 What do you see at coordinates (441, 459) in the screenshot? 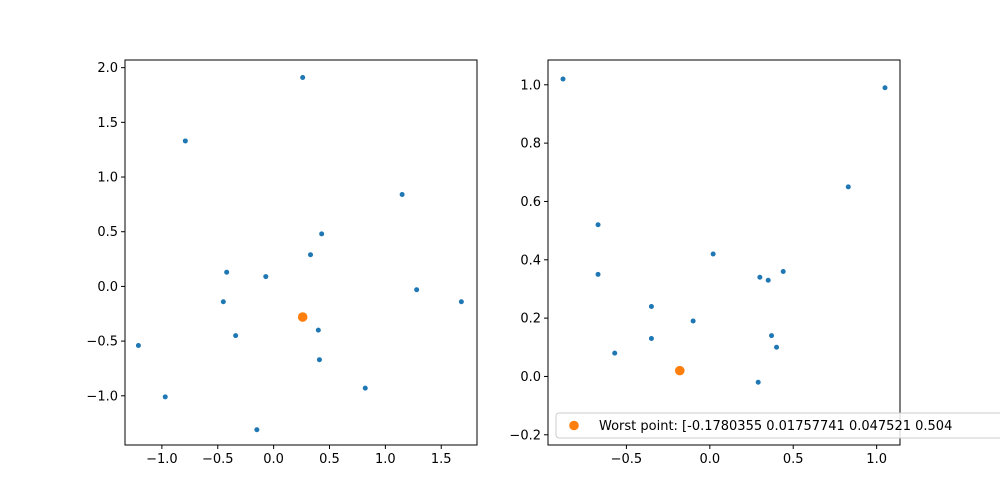
I see `x-tick-label: 1.5` at bounding box center [441, 459].